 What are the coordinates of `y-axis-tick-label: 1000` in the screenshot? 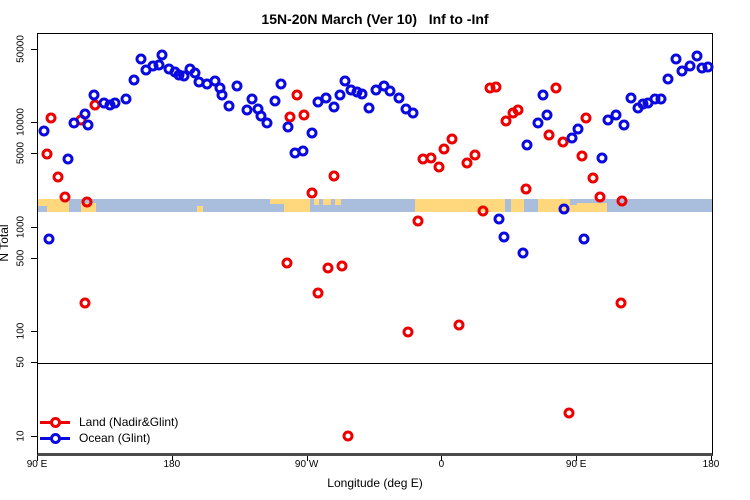 It's located at (21, 226).